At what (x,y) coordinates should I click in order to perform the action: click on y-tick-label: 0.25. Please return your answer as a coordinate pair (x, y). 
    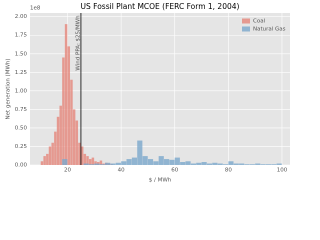
    Looking at the image, I should click on (21, 147).